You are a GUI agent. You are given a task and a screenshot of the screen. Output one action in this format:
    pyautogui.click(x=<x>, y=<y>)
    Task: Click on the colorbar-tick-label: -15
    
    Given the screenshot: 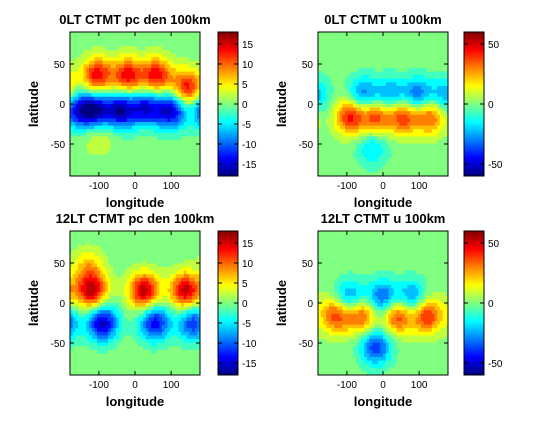 What is the action you would take?
    pyautogui.click(x=249, y=165)
    